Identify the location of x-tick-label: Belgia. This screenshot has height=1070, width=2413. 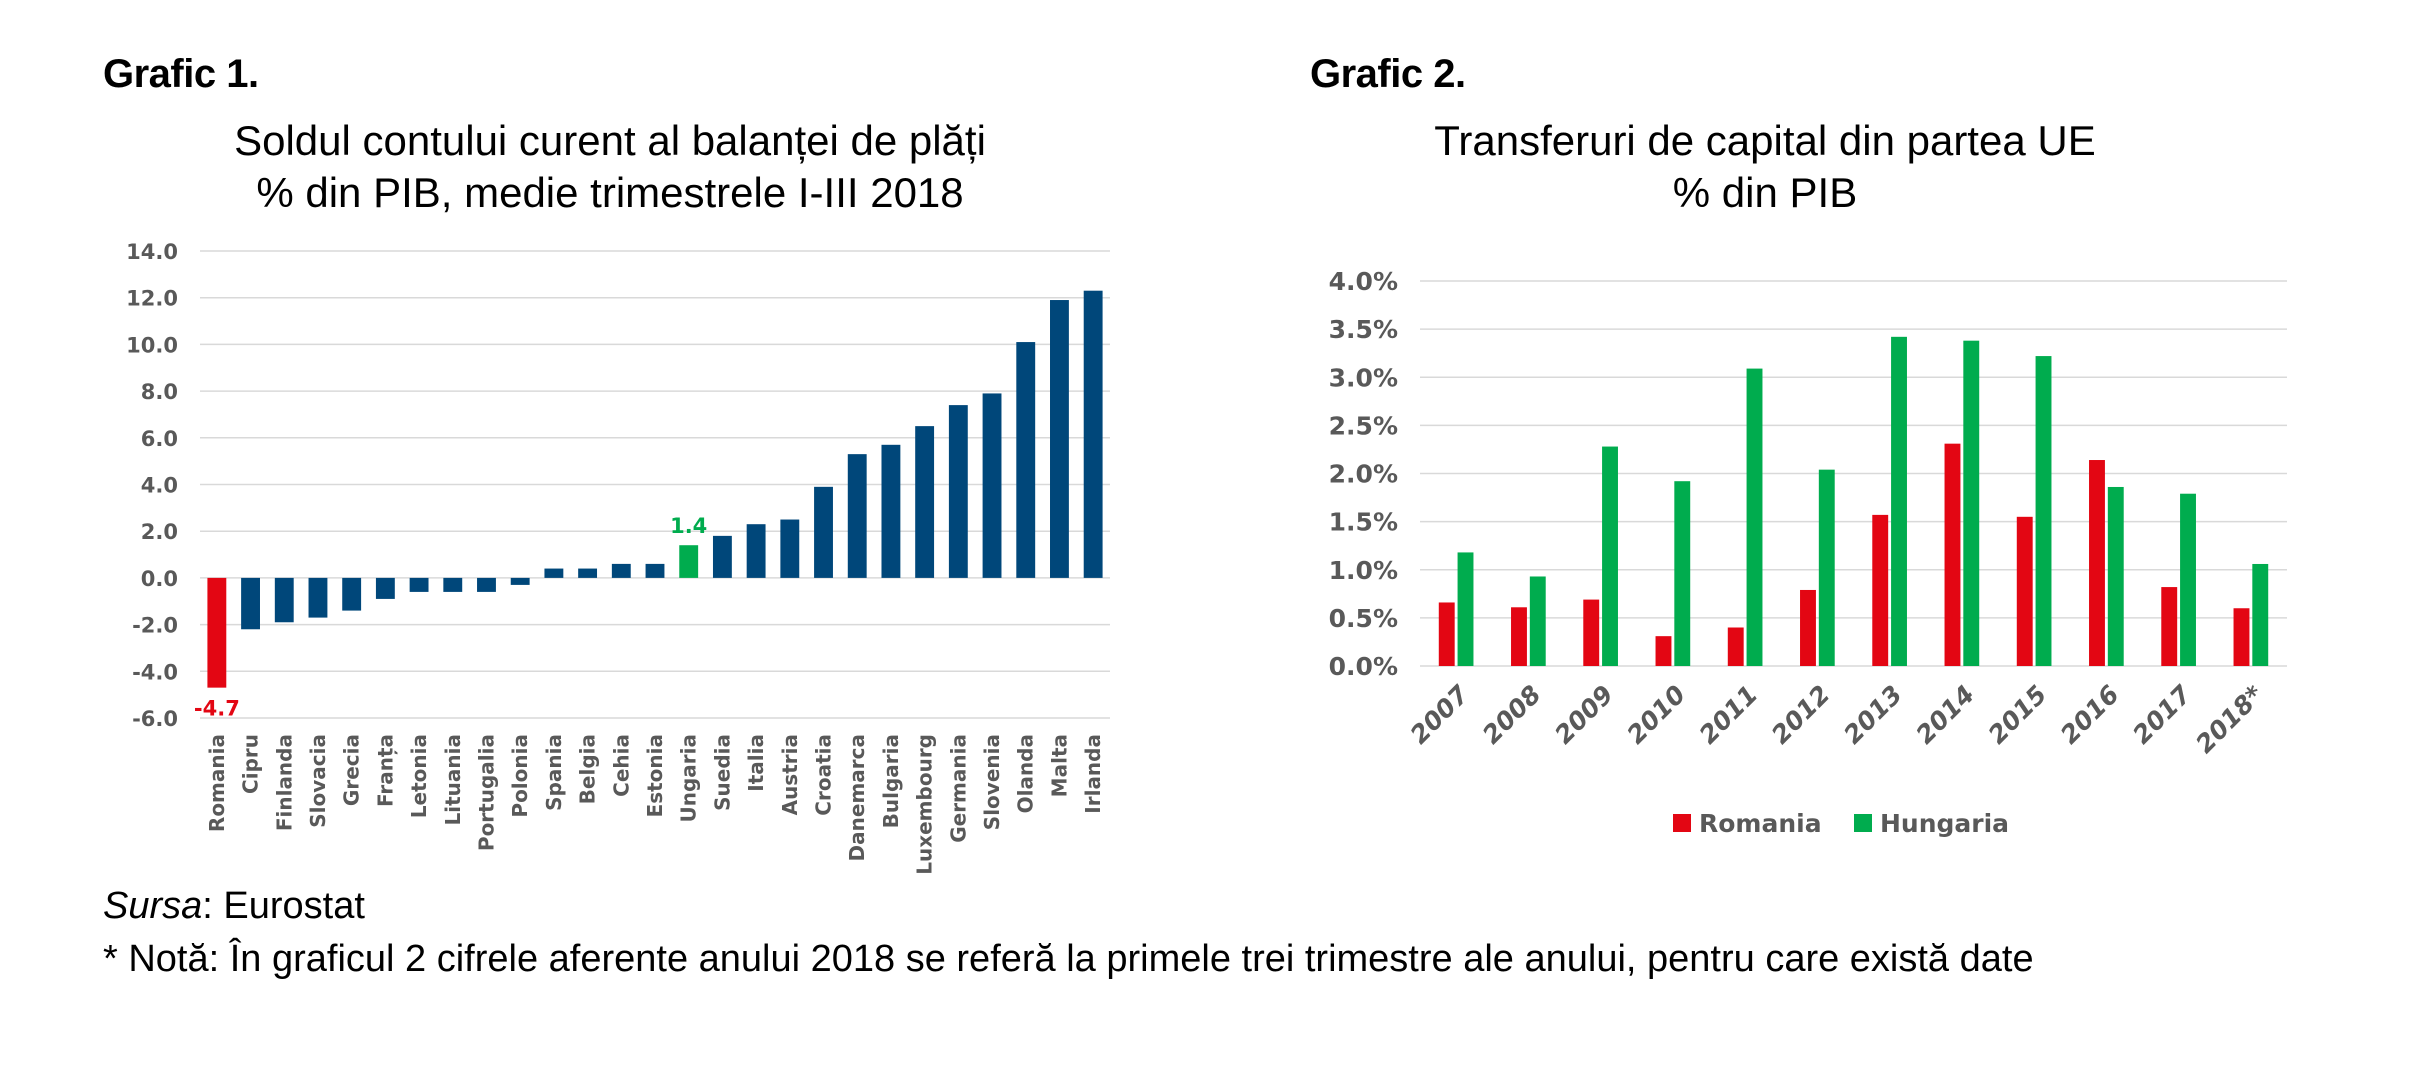
(588, 769).